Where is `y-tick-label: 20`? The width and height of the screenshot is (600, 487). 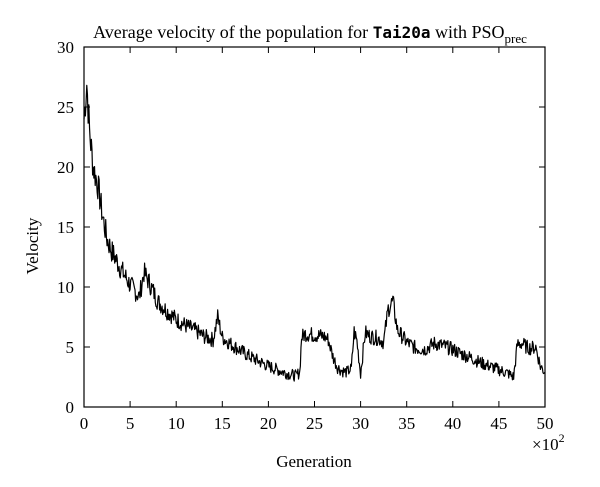
y-tick-label: 20 is located at coordinates (65, 167).